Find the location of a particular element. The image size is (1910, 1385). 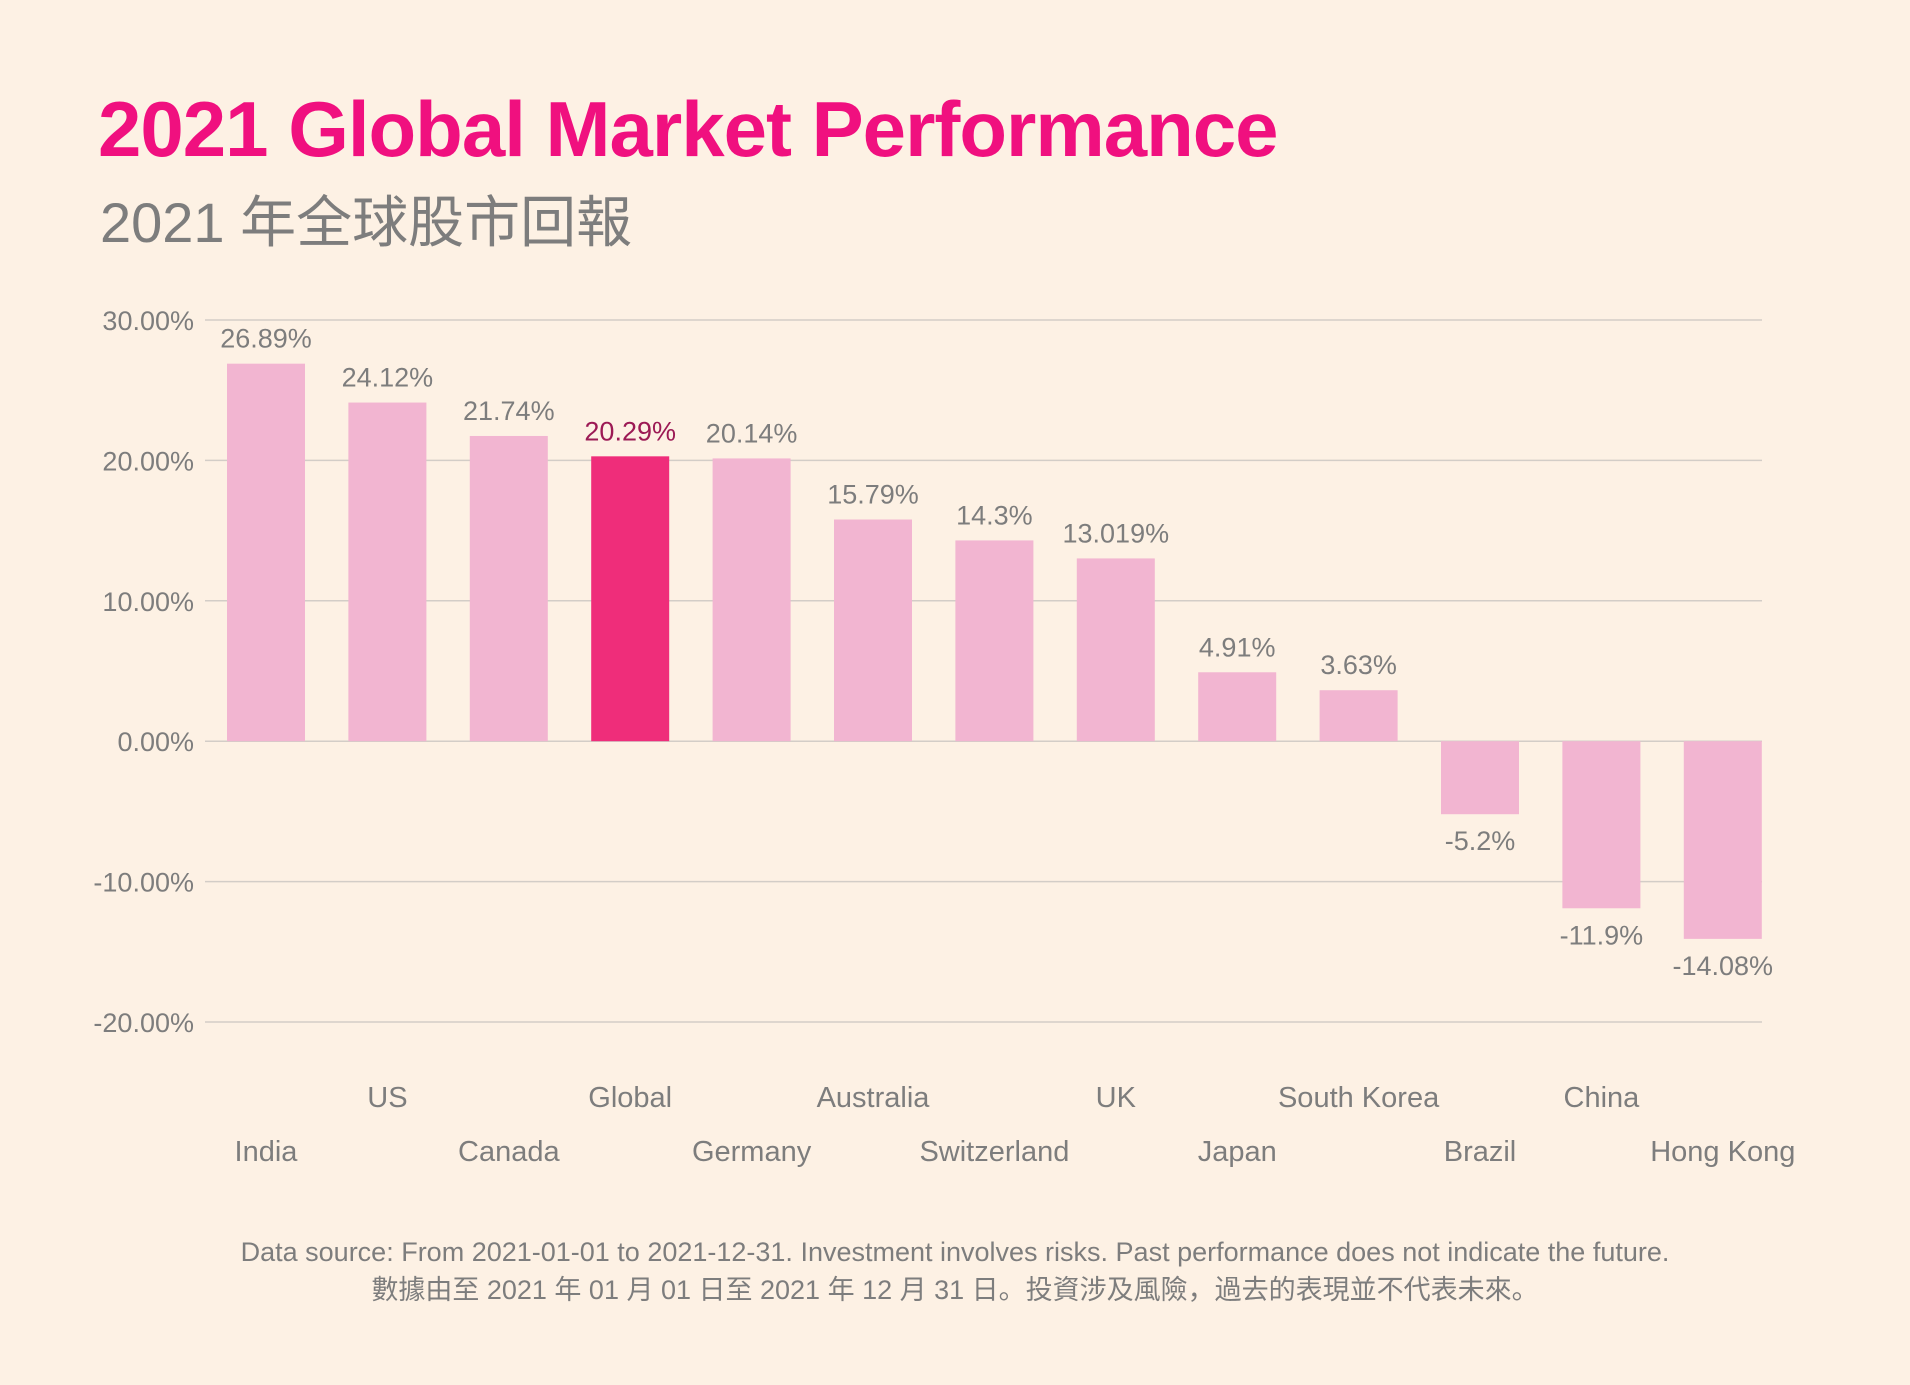

data-label: -11.9% is located at coordinates (1602, 935).